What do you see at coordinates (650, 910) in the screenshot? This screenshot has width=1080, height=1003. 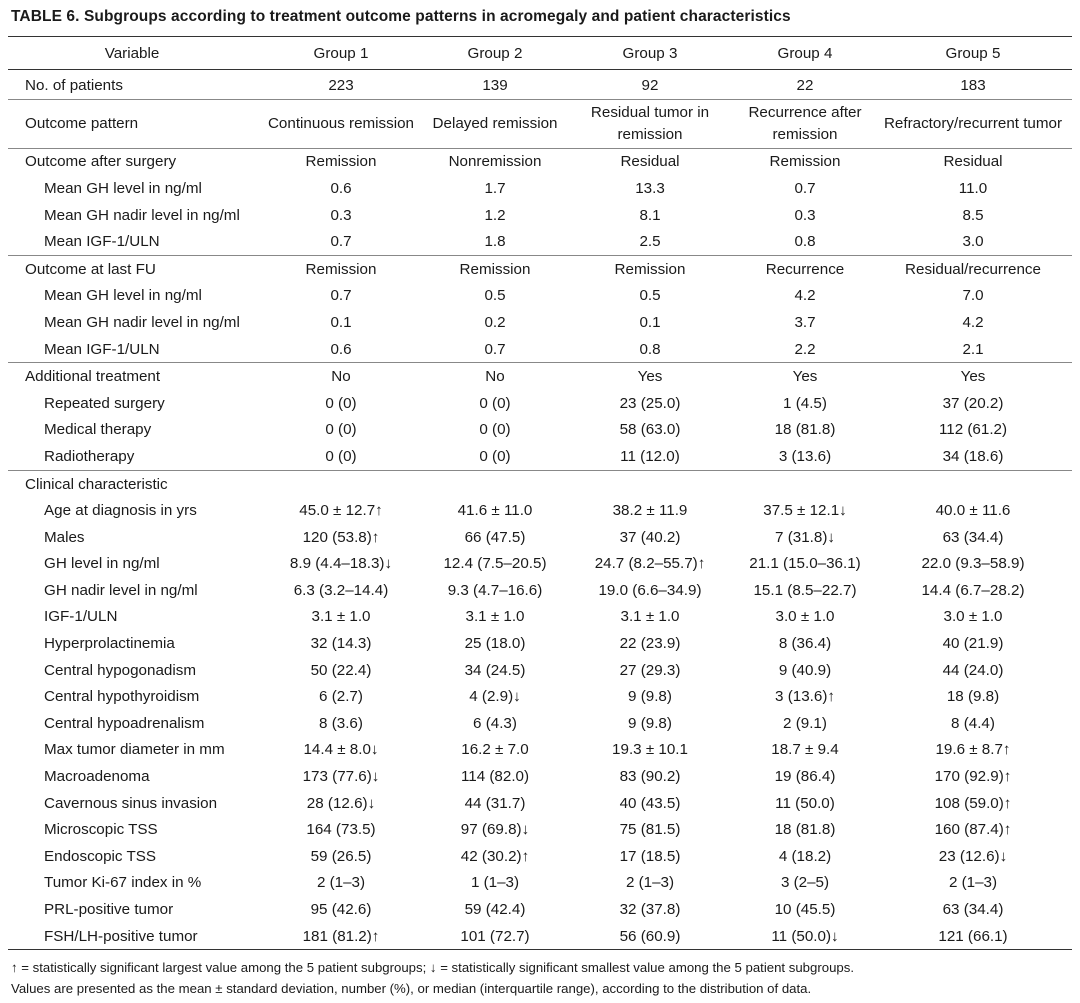 I see `table-cell: 32 (37.8)` at bounding box center [650, 910].